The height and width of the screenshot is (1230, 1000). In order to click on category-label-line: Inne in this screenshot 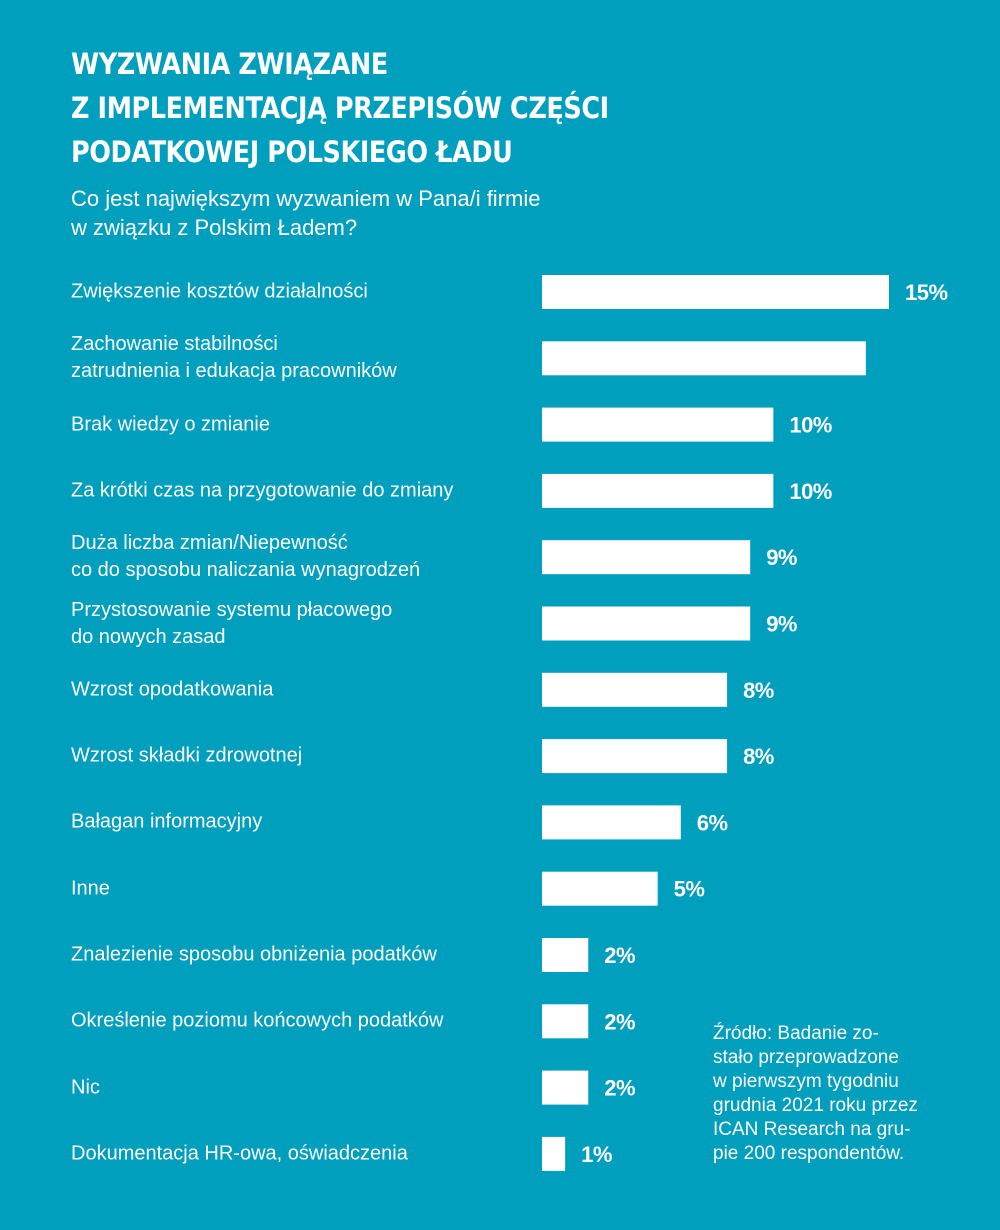, I will do `click(90, 888)`.